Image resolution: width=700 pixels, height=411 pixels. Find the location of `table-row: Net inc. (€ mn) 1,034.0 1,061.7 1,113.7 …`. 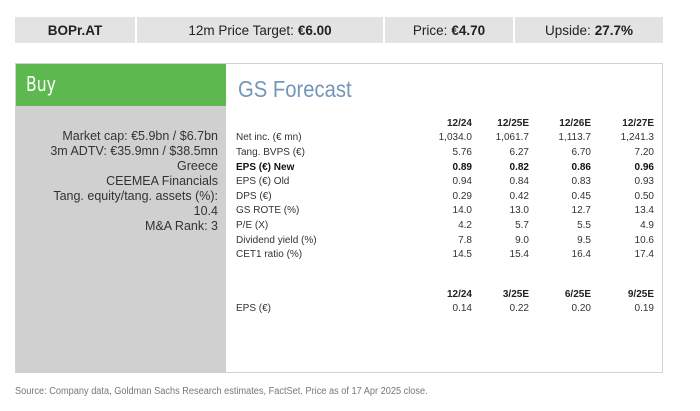

table-row: Net inc. (€ mn) 1,034.0 1,061.7 1,113.7 … is located at coordinates (445, 138).